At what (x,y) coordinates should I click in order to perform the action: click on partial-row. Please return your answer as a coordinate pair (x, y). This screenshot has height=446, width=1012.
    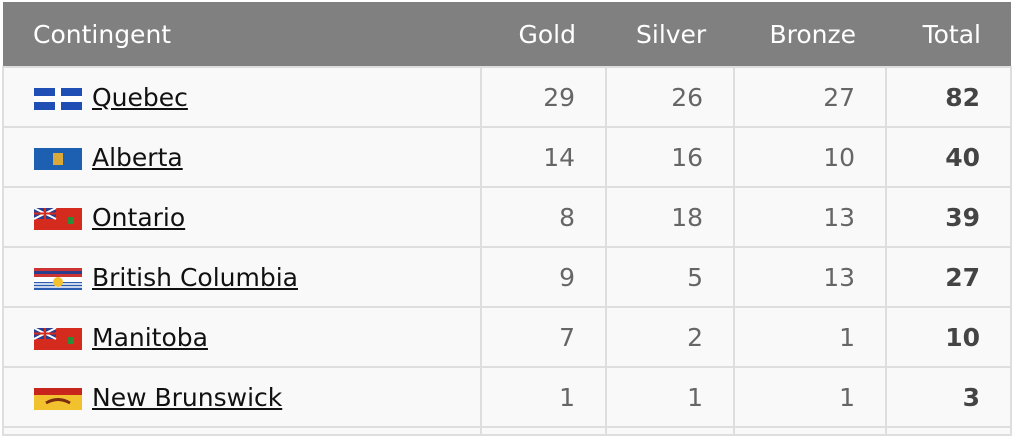
    Looking at the image, I should click on (507, 431).